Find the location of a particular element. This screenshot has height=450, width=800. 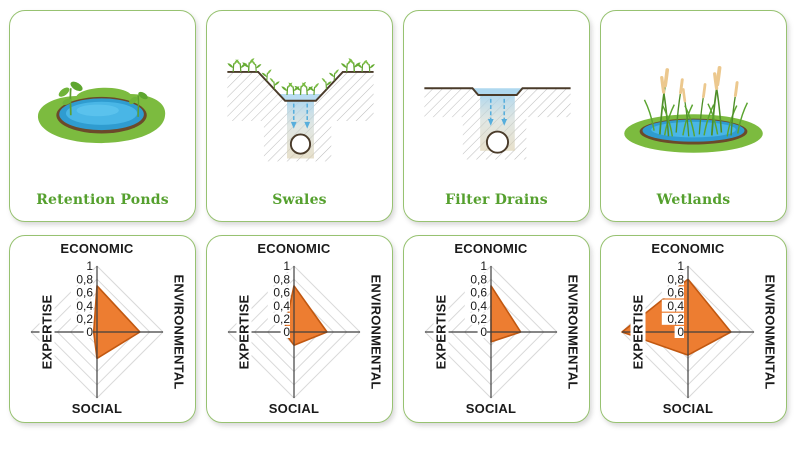

card-title: Wetlands is located at coordinates (693, 200).